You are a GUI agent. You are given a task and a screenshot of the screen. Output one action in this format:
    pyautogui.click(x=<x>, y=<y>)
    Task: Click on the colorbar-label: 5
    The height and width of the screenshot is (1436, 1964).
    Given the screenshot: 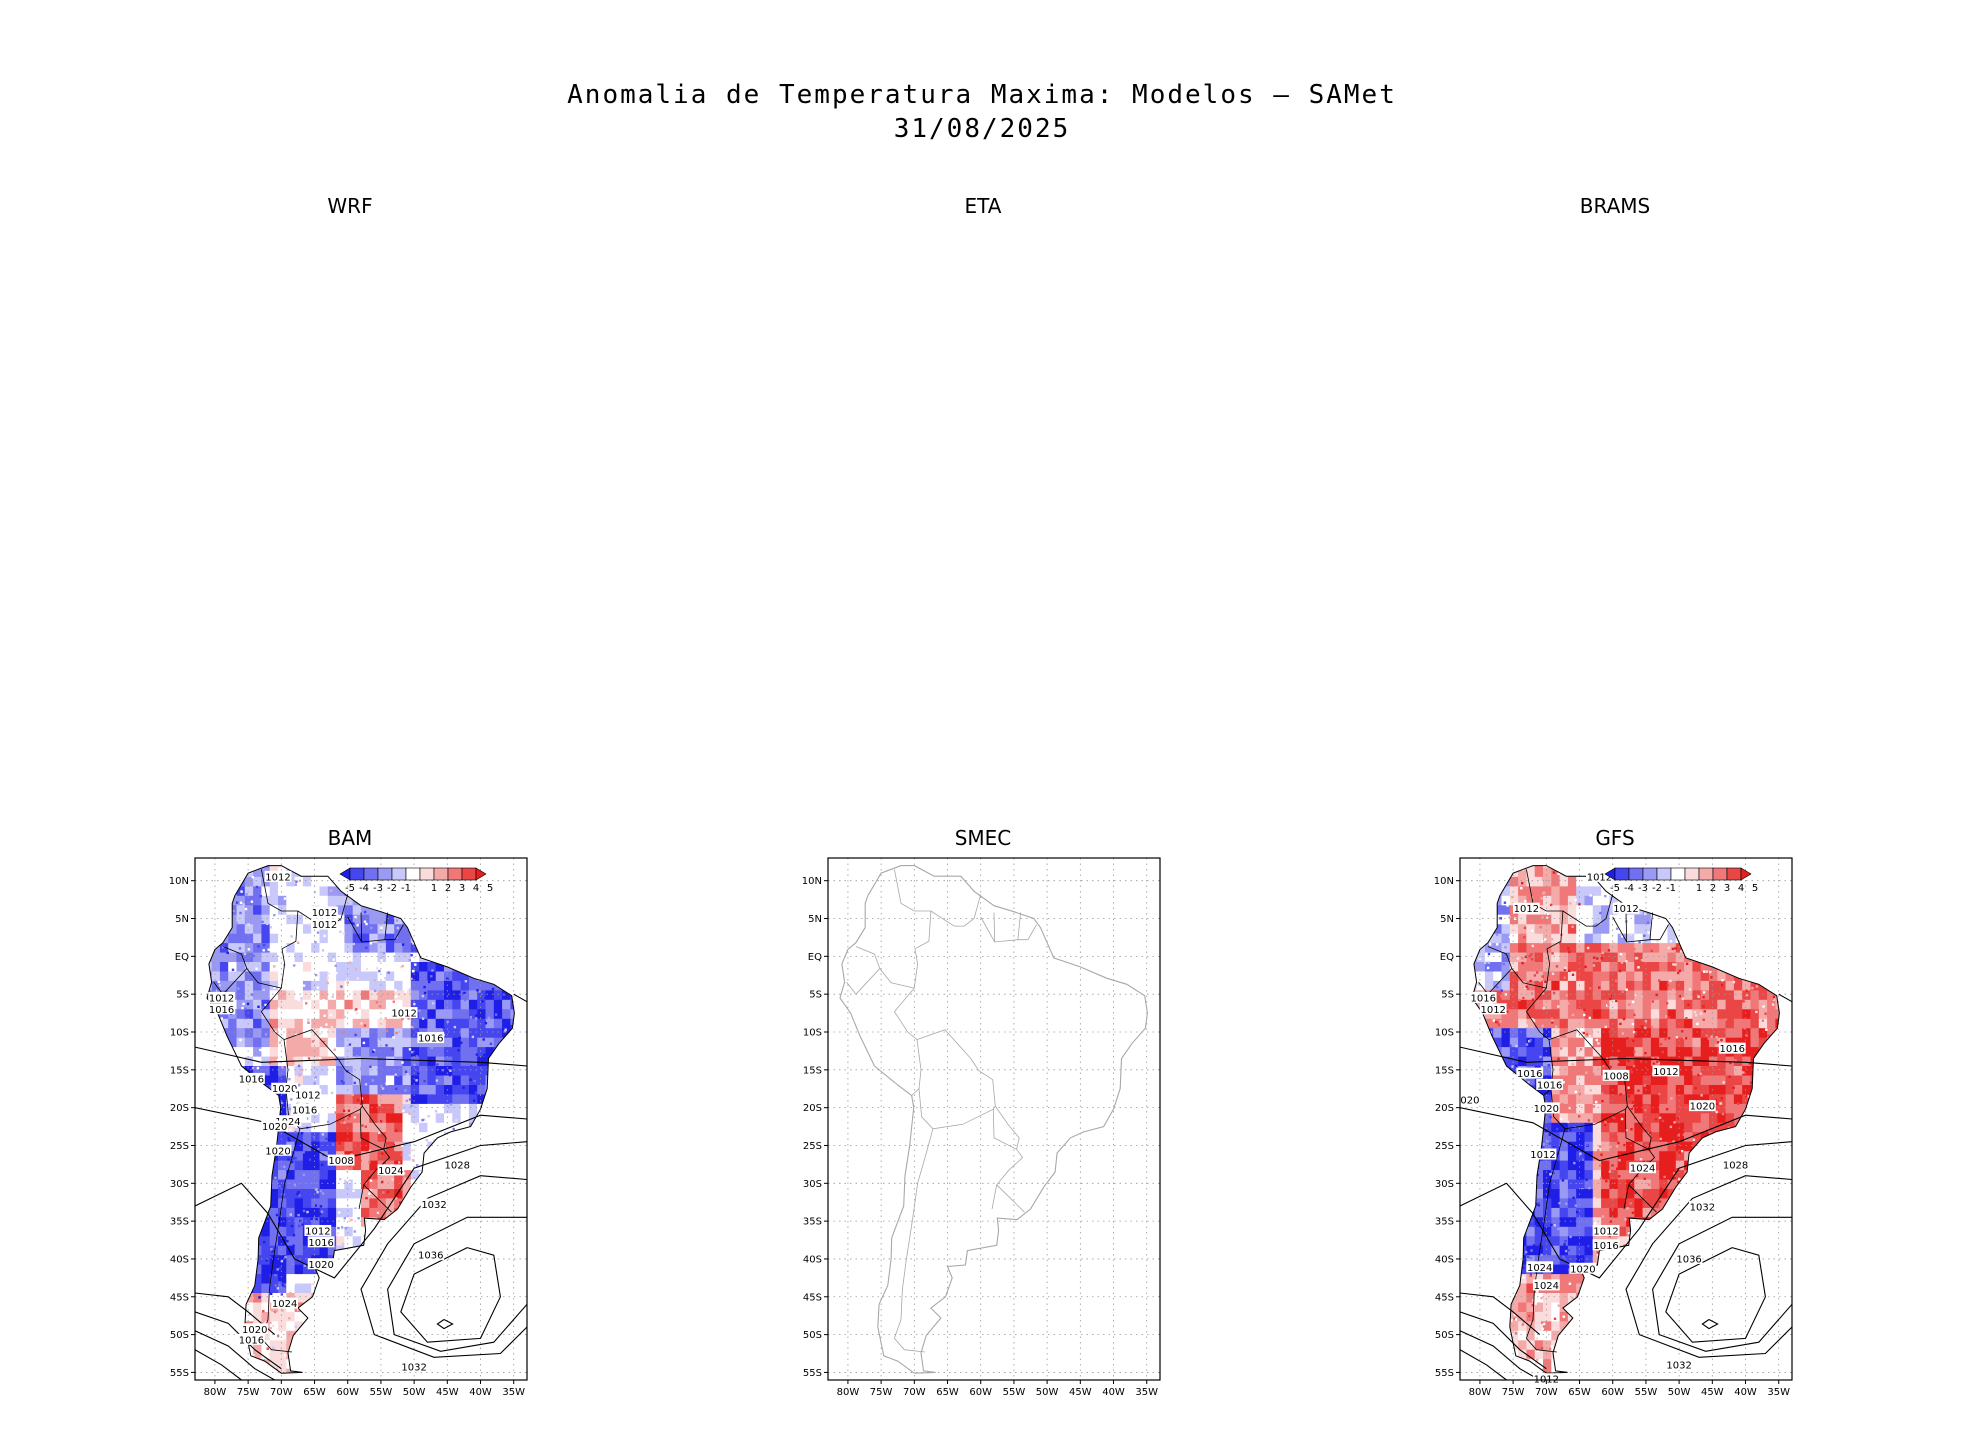 What is the action you would take?
    pyautogui.click(x=1755, y=888)
    